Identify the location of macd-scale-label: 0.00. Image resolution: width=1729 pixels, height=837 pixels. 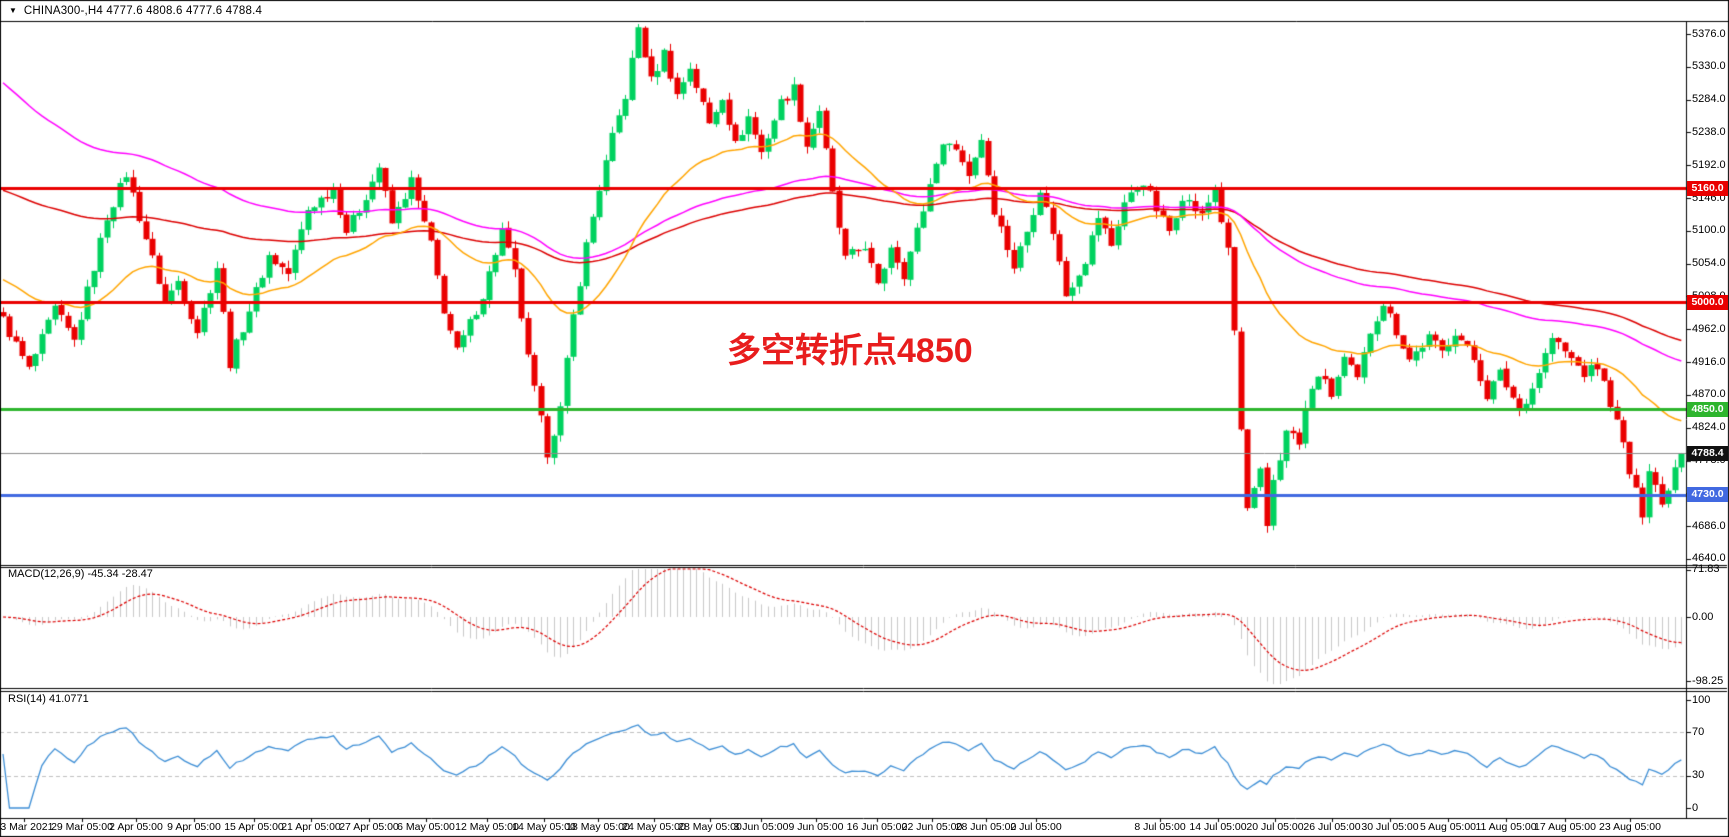
(1703, 616).